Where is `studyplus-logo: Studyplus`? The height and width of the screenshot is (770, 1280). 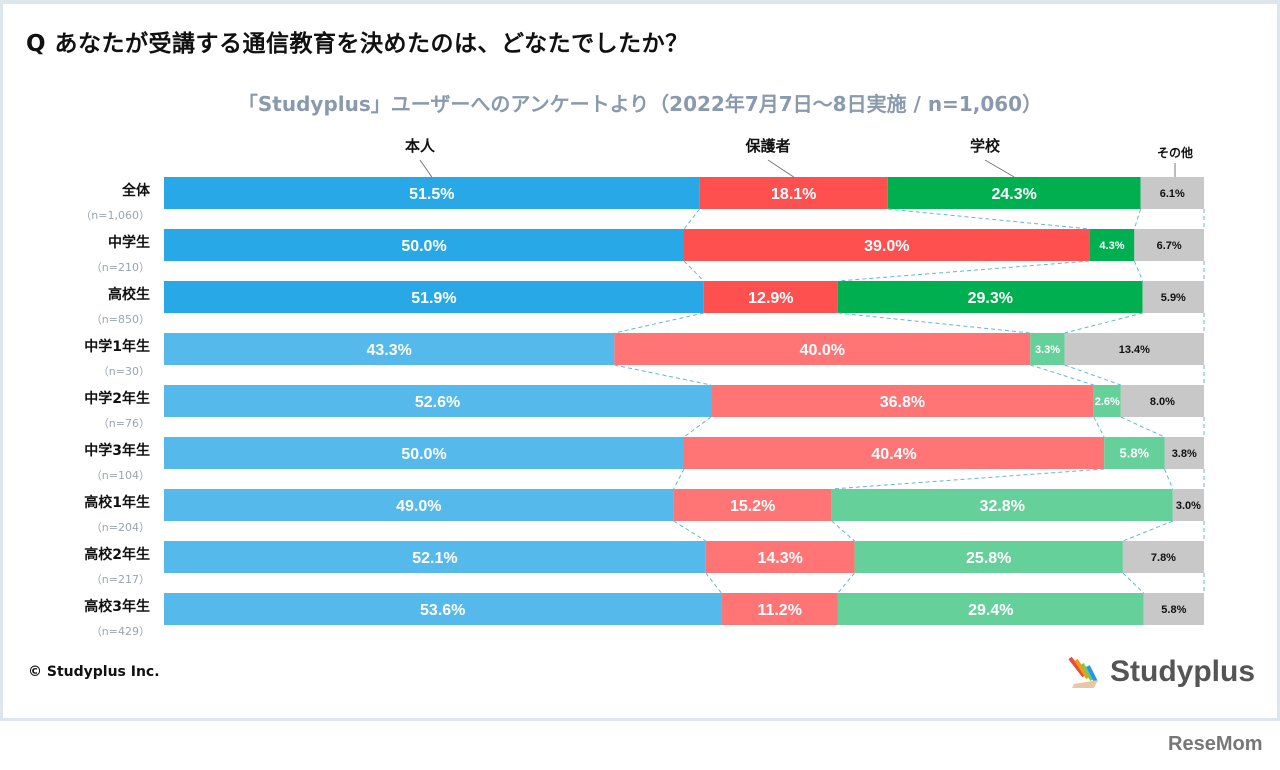 studyplus-logo: Studyplus is located at coordinates (1159, 672).